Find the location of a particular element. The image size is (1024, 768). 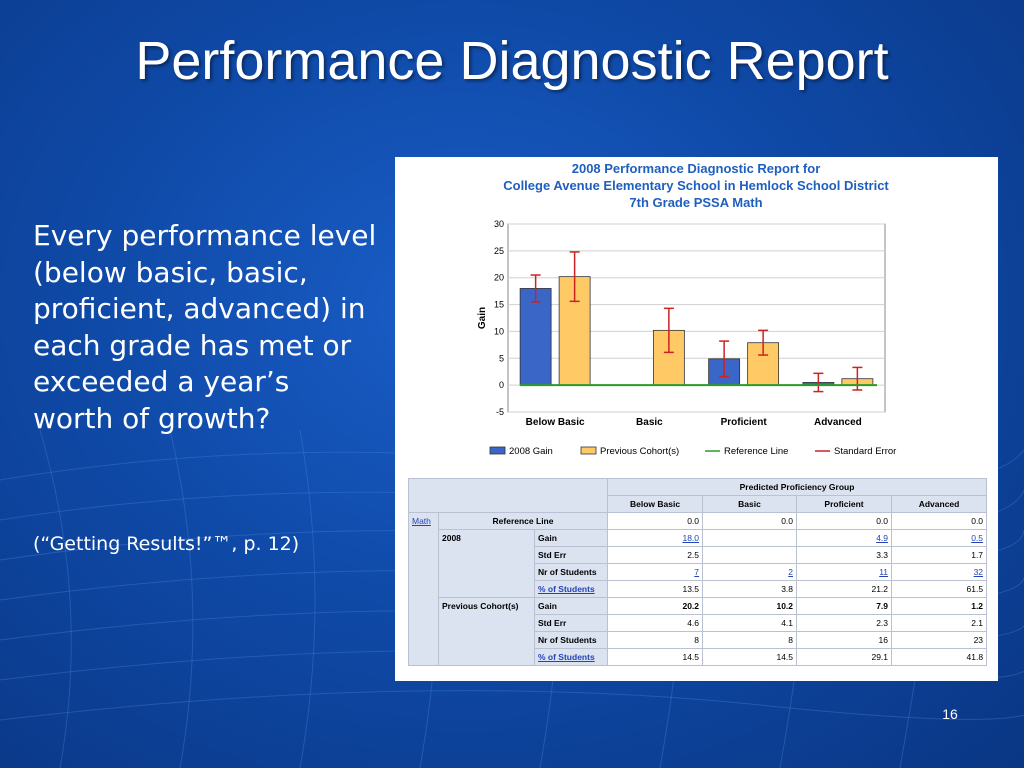

y-tick-label: 30 is located at coordinates (499, 224).